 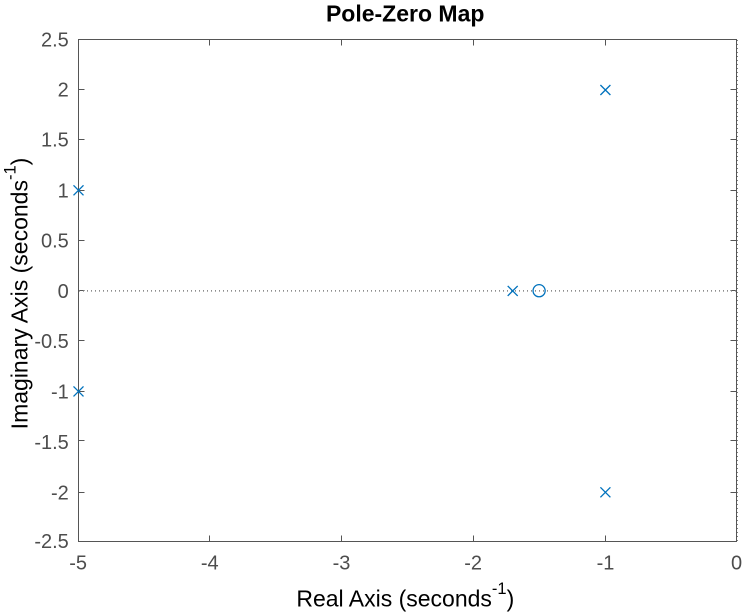 What do you see at coordinates (16, 294) in the screenshot?
I see `svg-text: Imaginary Axis (seconds-1)` at bounding box center [16, 294].